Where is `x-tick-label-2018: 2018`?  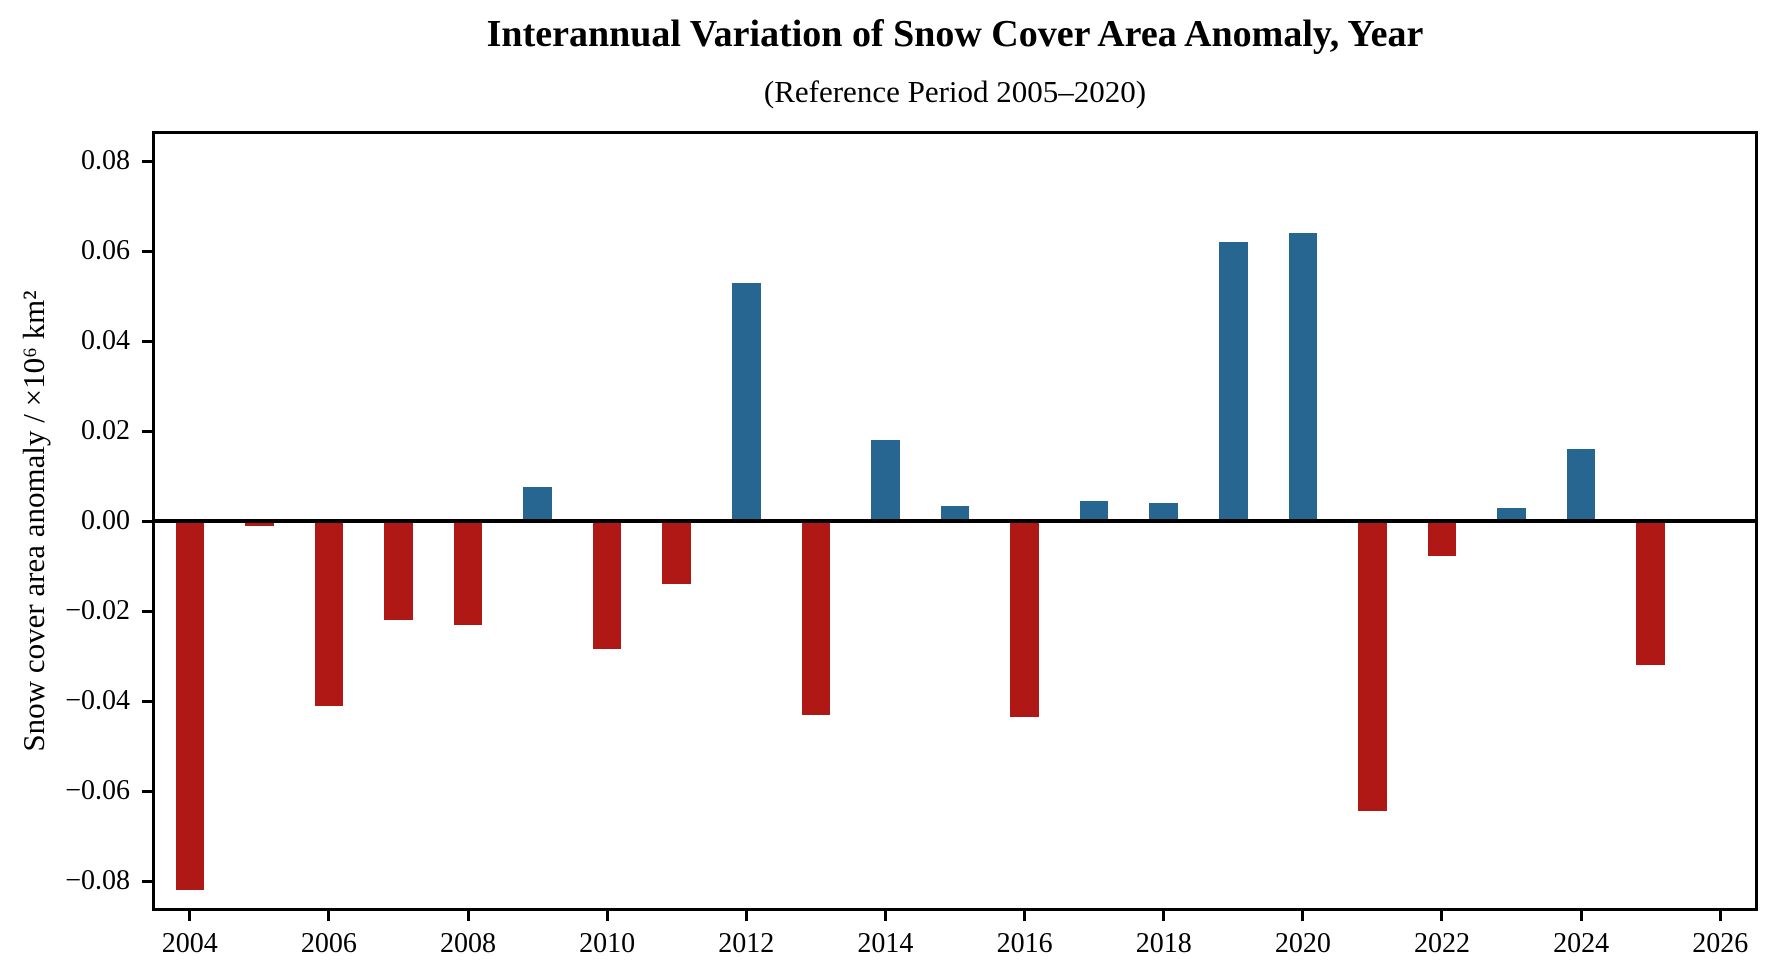
x-tick-label-2018: 2018 is located at coordinates (1163, 943).